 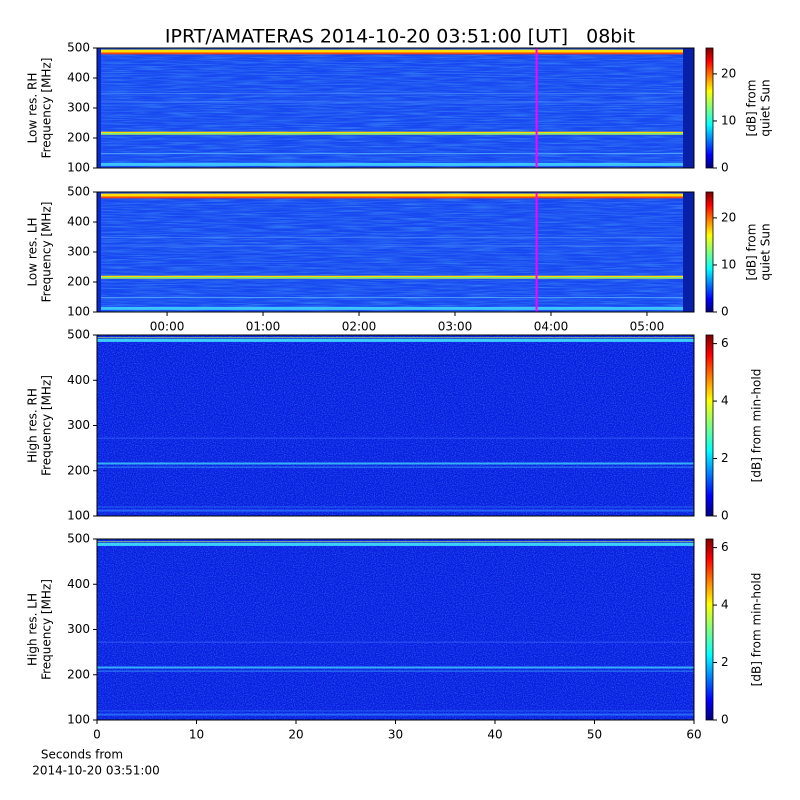 What do you see at coordinates (551, 327) in the screenshot?
I see `x-tick-label: 04:00` at bounding box center [551, 327].